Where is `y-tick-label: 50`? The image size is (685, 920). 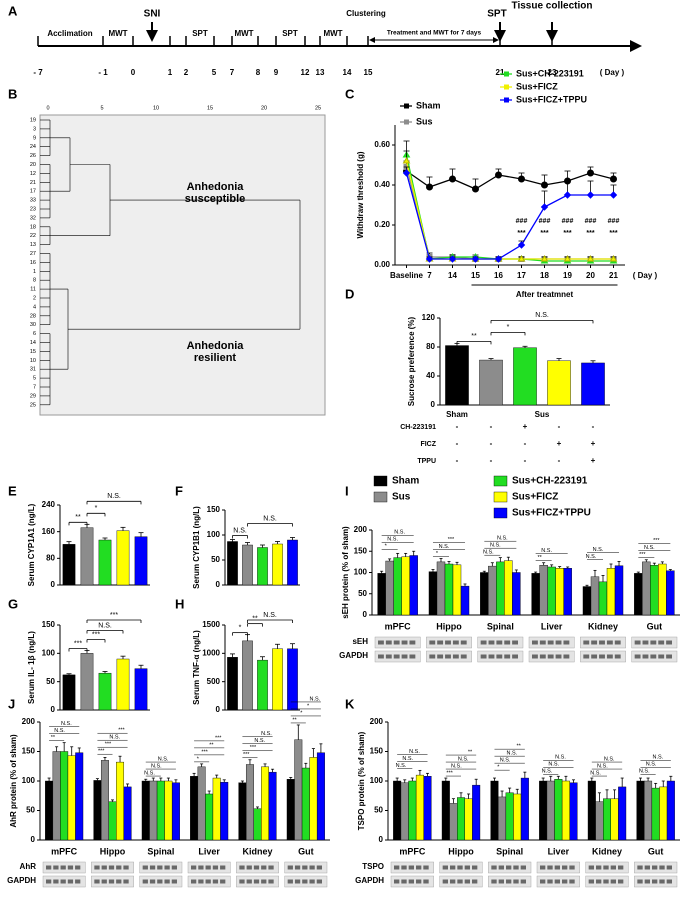
y-tick-label: 50 is located at coordinates (50, 681).